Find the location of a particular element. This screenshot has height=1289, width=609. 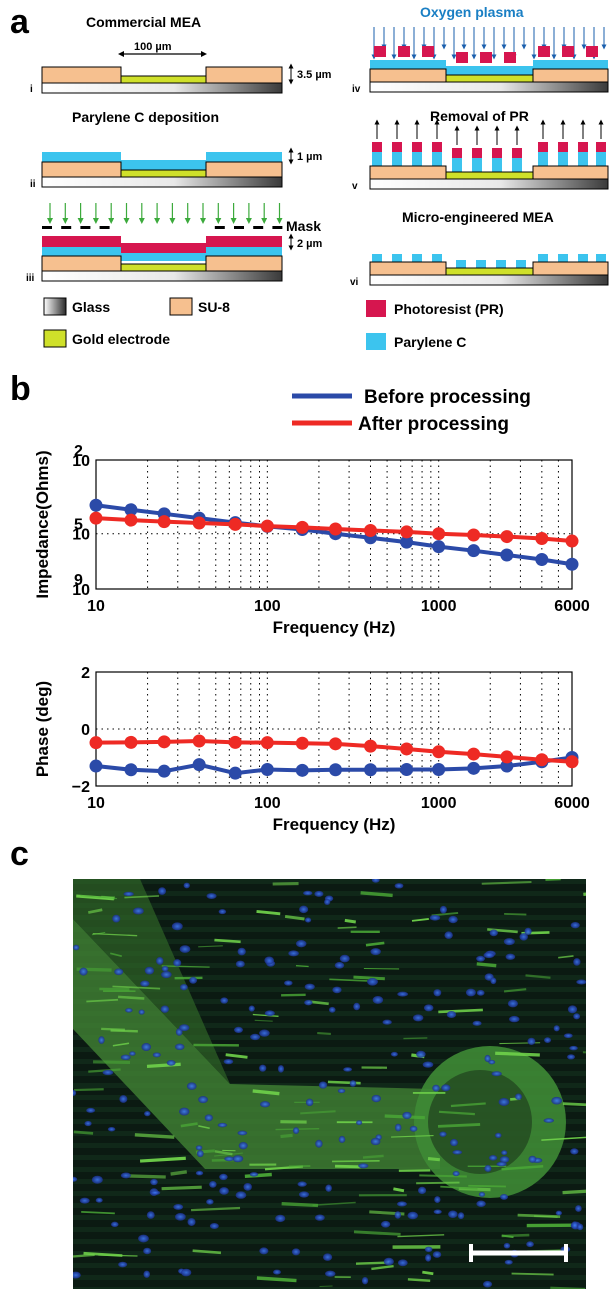

legend-entry: Before processing is located at coordinates (447, 397).